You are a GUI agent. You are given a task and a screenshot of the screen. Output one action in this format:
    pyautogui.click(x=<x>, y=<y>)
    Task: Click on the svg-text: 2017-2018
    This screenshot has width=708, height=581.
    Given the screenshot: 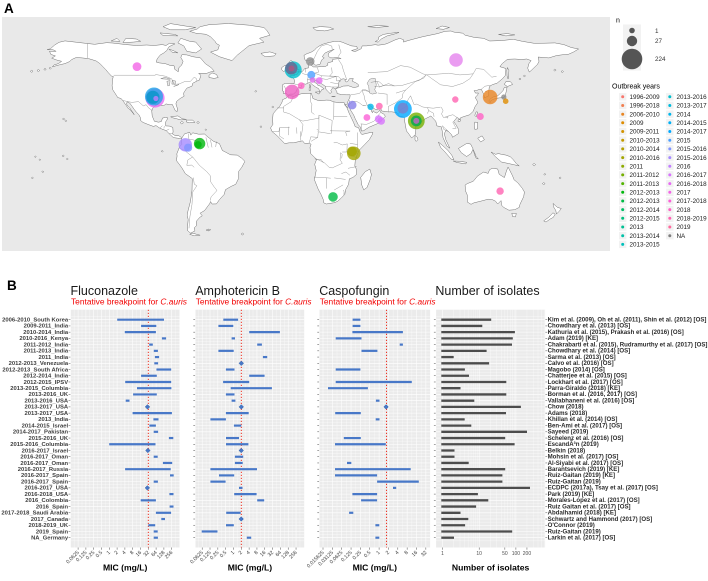 What is the action you would take?
    pyautogui.click(x=692, y=201)
    